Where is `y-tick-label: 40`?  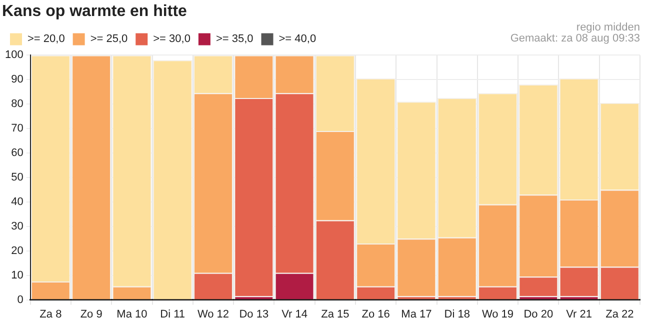 y-tick-label: 40 is located at coordinates (17, 202).